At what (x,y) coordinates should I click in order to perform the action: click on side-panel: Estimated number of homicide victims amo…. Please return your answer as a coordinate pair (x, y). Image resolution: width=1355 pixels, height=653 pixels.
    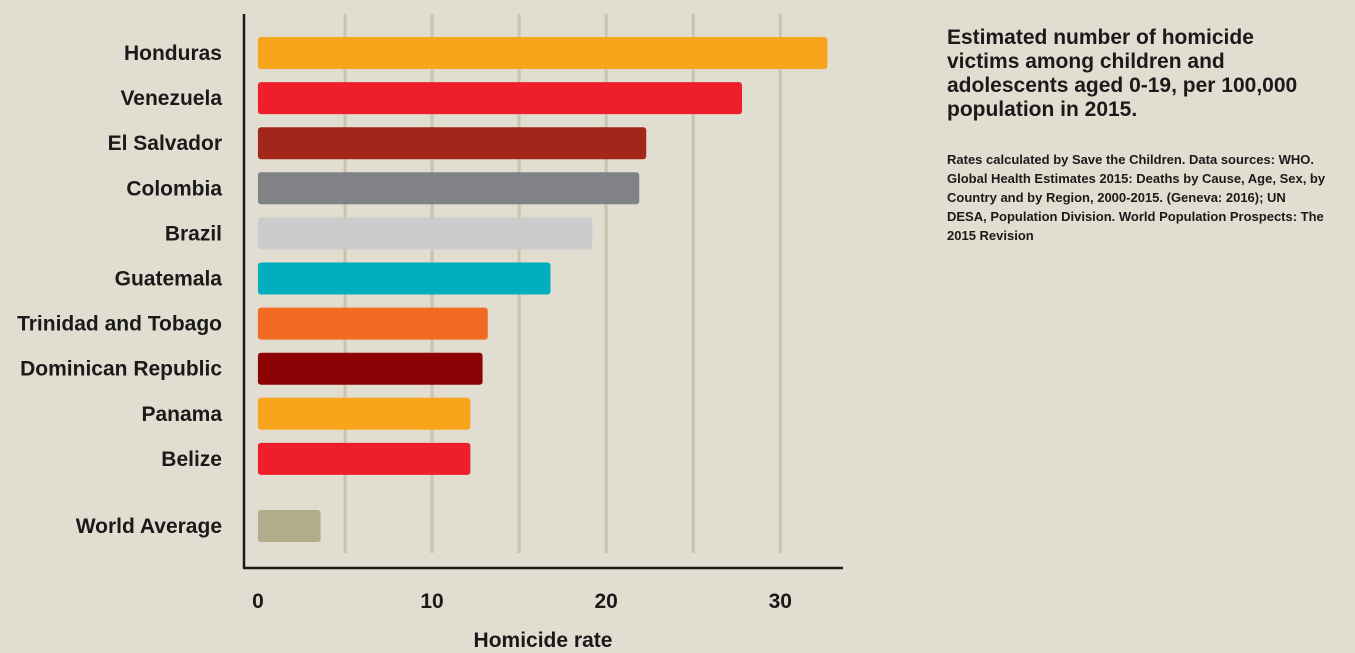
    Looking at the image, I should click on (1137, 135).